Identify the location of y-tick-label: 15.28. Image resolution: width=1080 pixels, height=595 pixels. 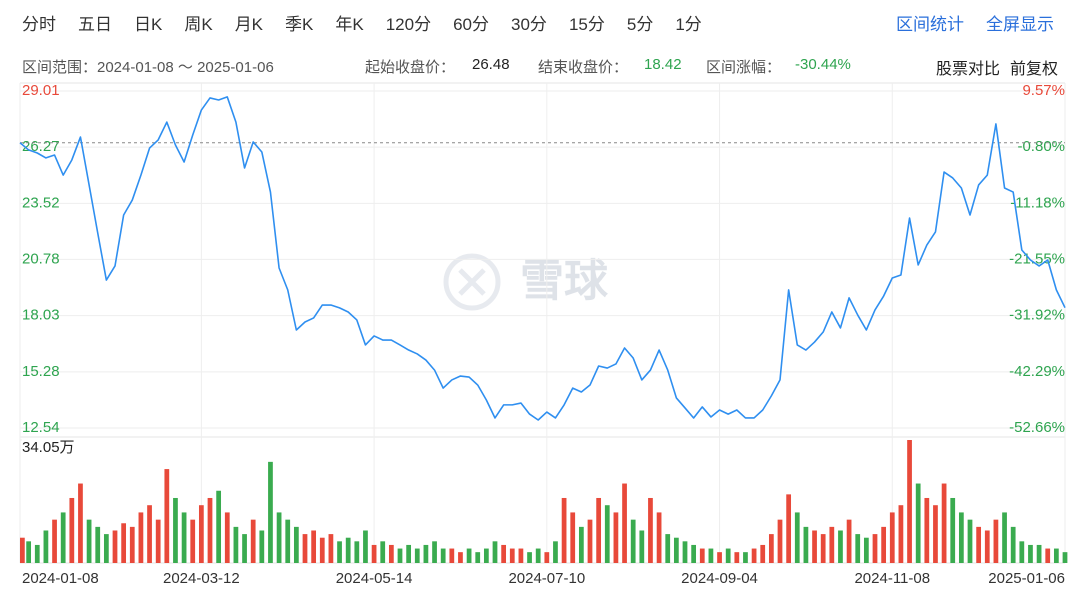
(41, 371).